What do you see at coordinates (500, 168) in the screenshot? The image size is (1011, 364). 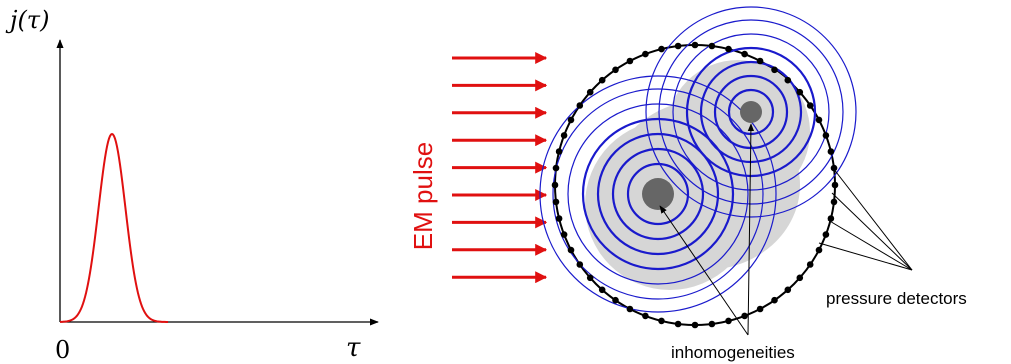 I see `pulse-arrows` at bounding box center [500, 168].